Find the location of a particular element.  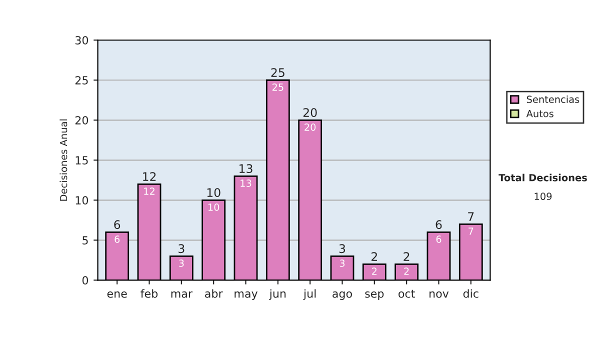

data-label: 7 is located at coordinates (471, 231).